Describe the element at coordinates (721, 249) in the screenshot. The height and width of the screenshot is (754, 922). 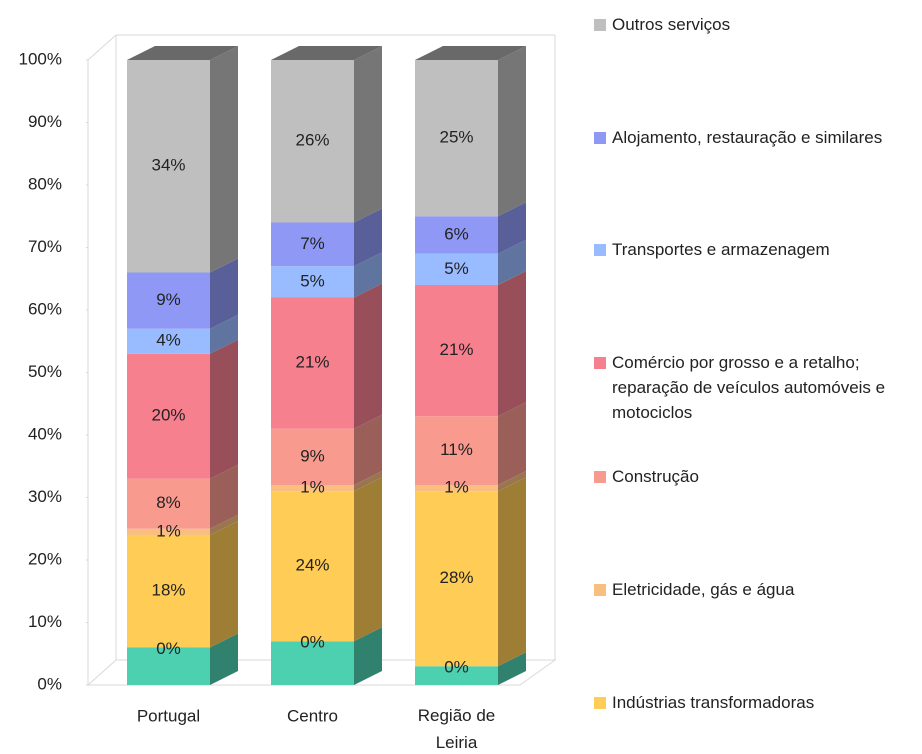
I see `legend-label: Transportes e armazenagem` at that location.